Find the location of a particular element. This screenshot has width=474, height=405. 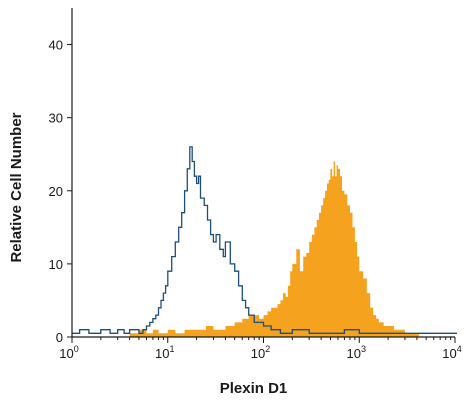

y-axis-ticks: 0 10 20 30 40 is located at coordinates (60, 191).